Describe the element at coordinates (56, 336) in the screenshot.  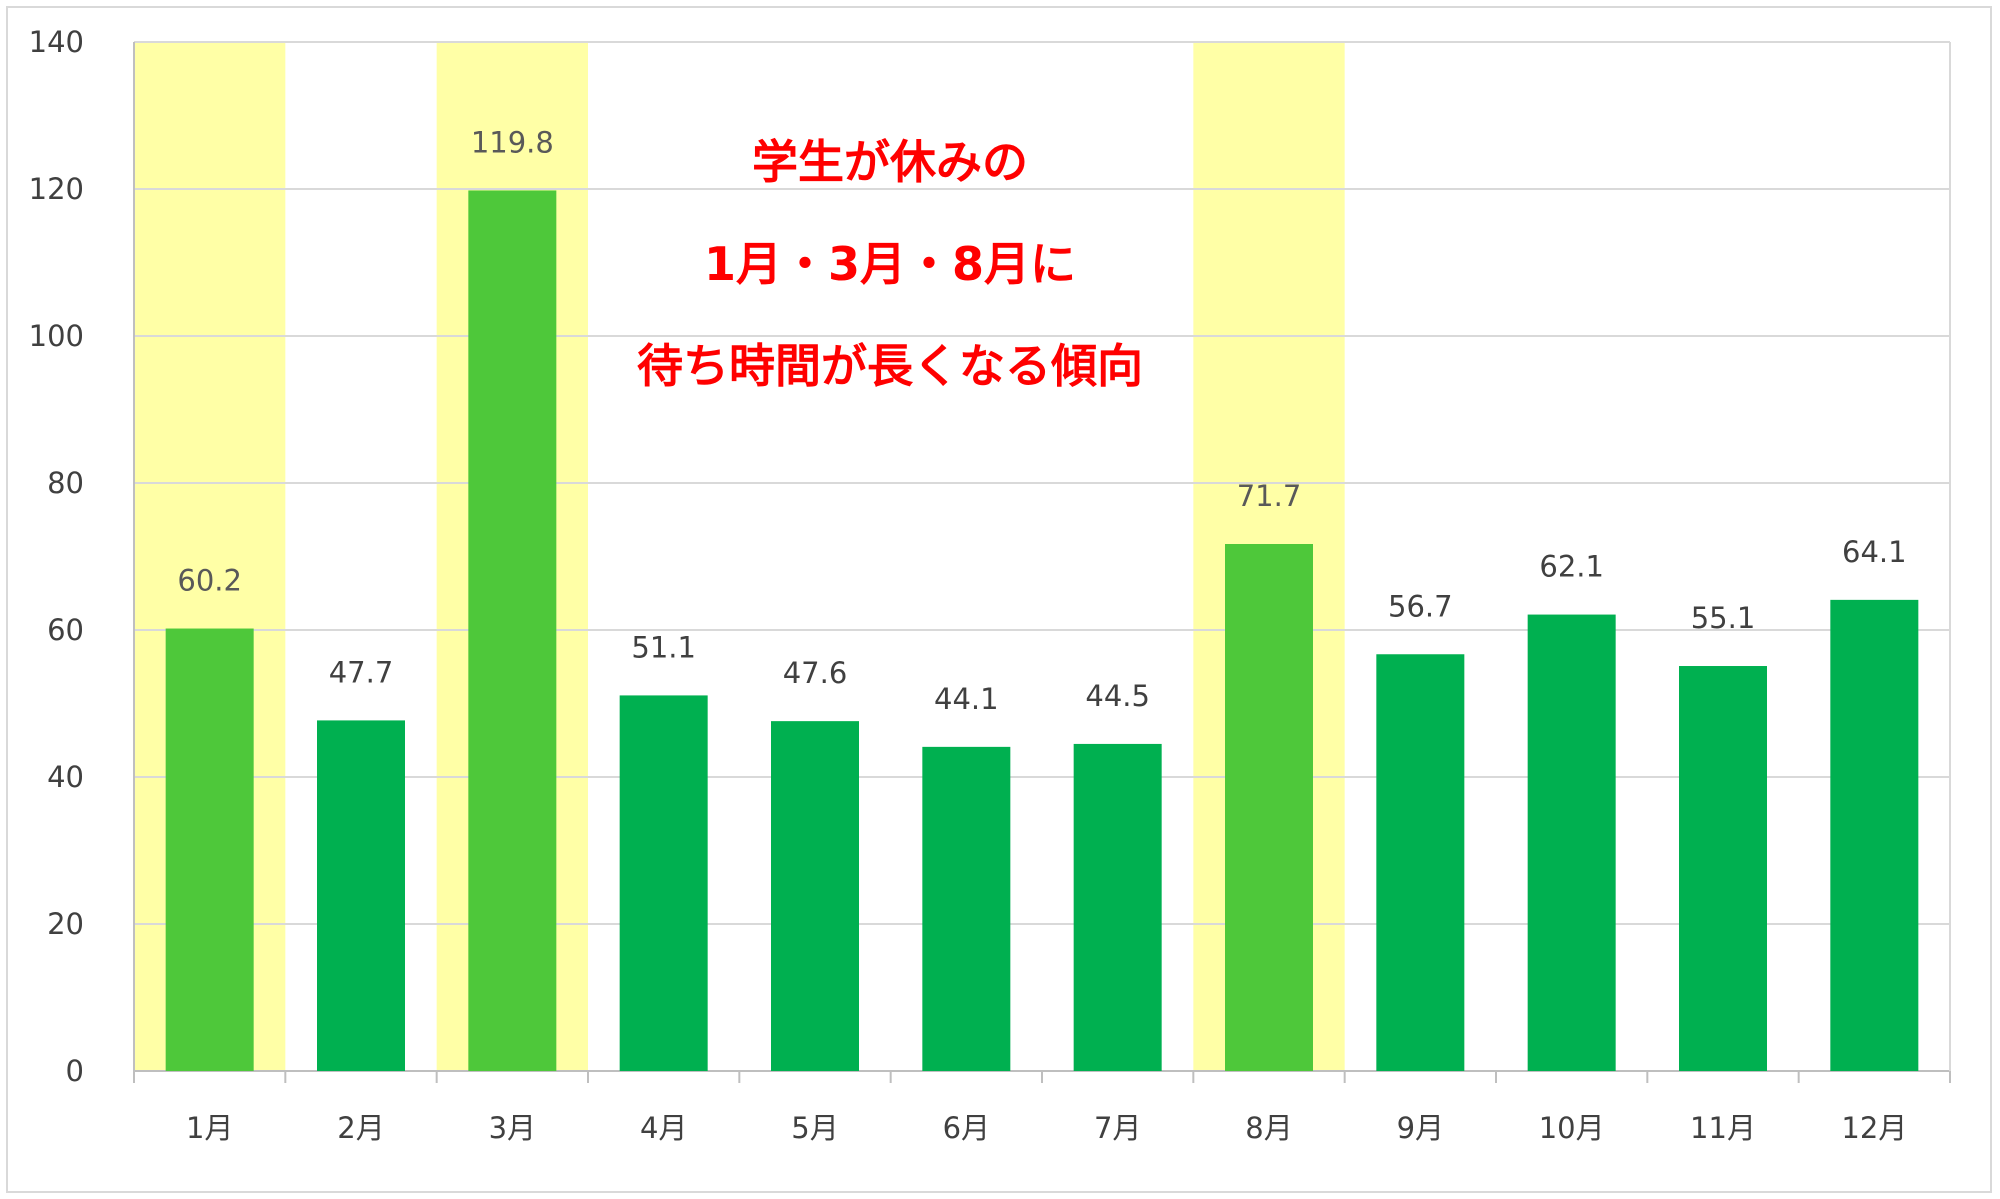
I see `y-tick-label: 100` at that location.